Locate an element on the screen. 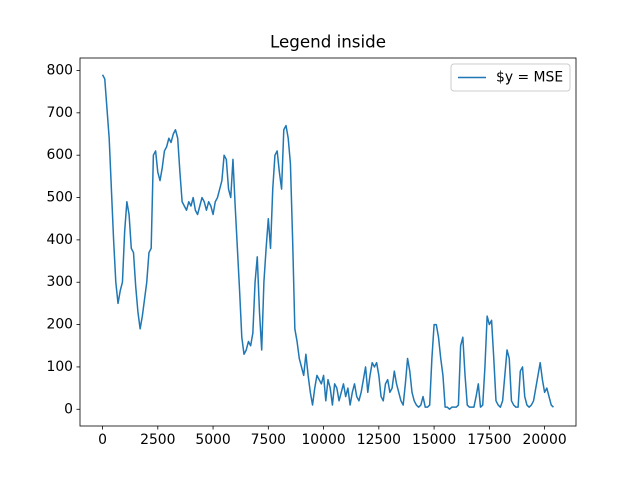 The width and height of the screenshot is (640, 484). y-tick-label: 200 is located at coordinates (59, 325).